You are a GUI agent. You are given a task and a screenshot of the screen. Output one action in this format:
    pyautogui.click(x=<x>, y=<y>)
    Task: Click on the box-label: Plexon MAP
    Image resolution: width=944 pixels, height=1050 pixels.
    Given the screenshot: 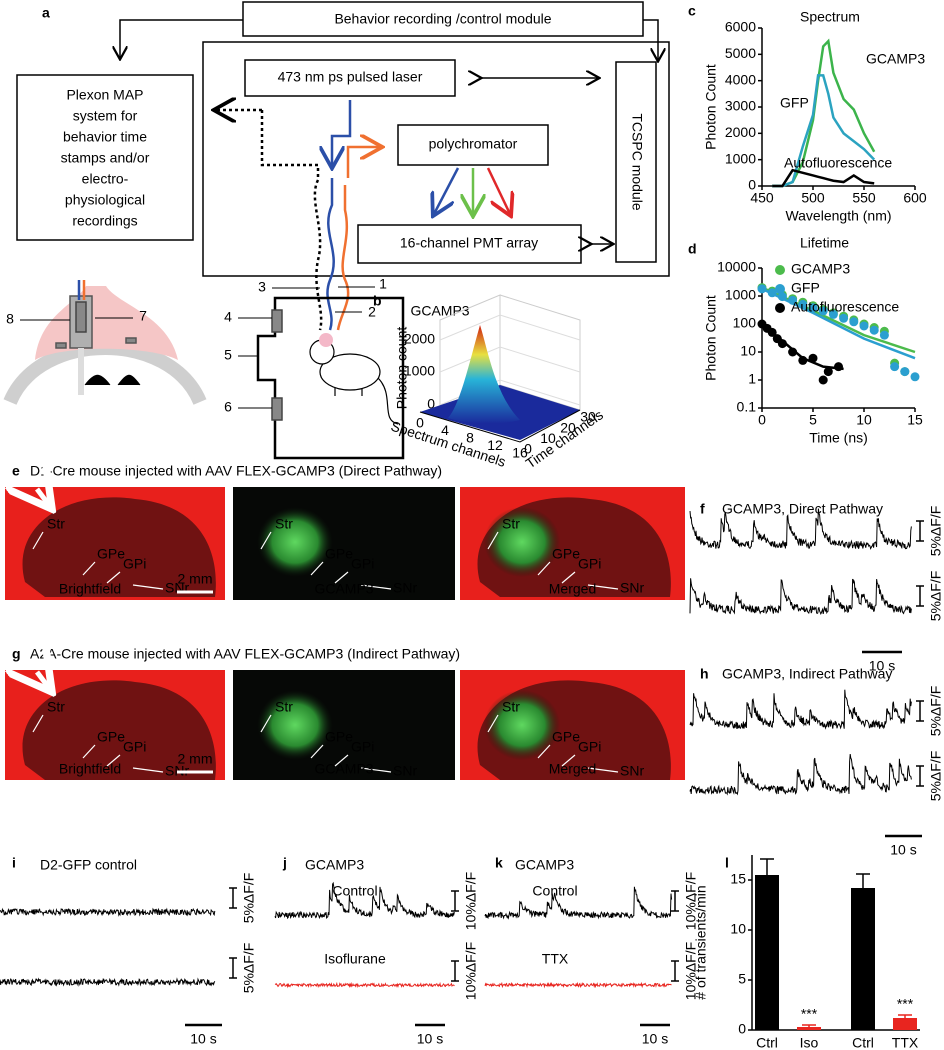 What is the action you would take?
    pyautogui.click(x=104, y=95)
    